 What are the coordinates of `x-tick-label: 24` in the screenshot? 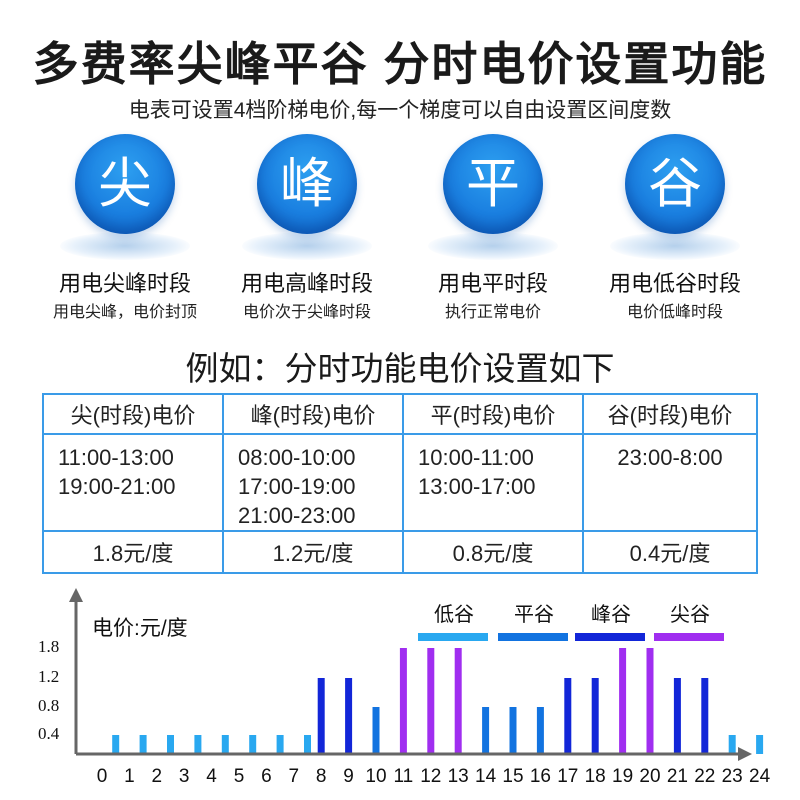 It's located at (760, 776).